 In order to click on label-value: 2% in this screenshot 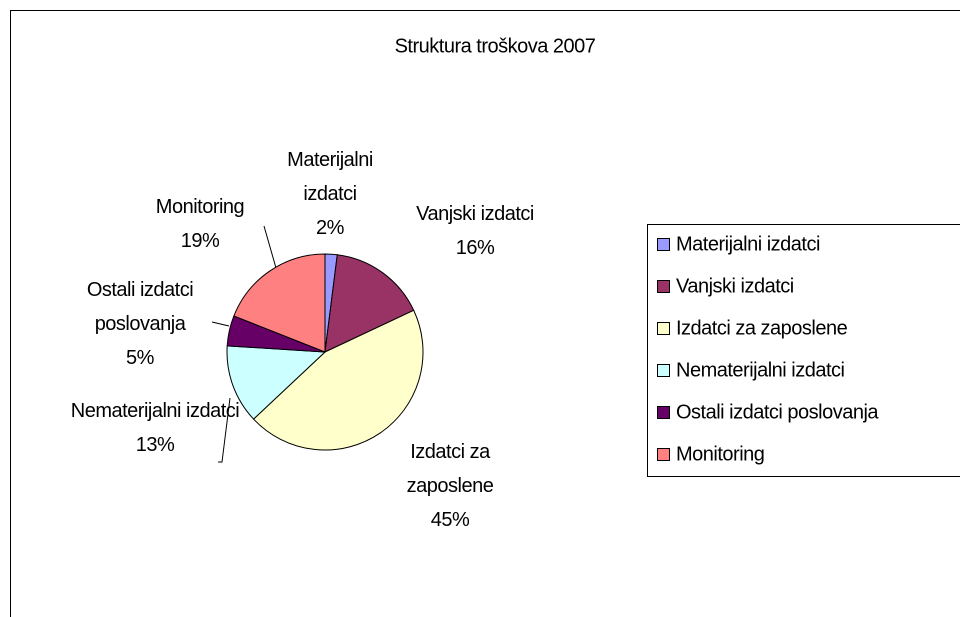, I will do `click(330, 228)`.